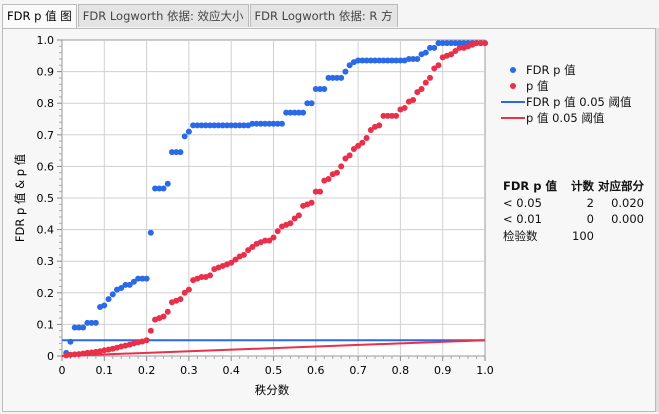 The width and height of the screenshot is (659, 414). What do you see at coordinates (273, 348) in the screenshot?
I see `threshold-line` at bounding box center [273, 348].